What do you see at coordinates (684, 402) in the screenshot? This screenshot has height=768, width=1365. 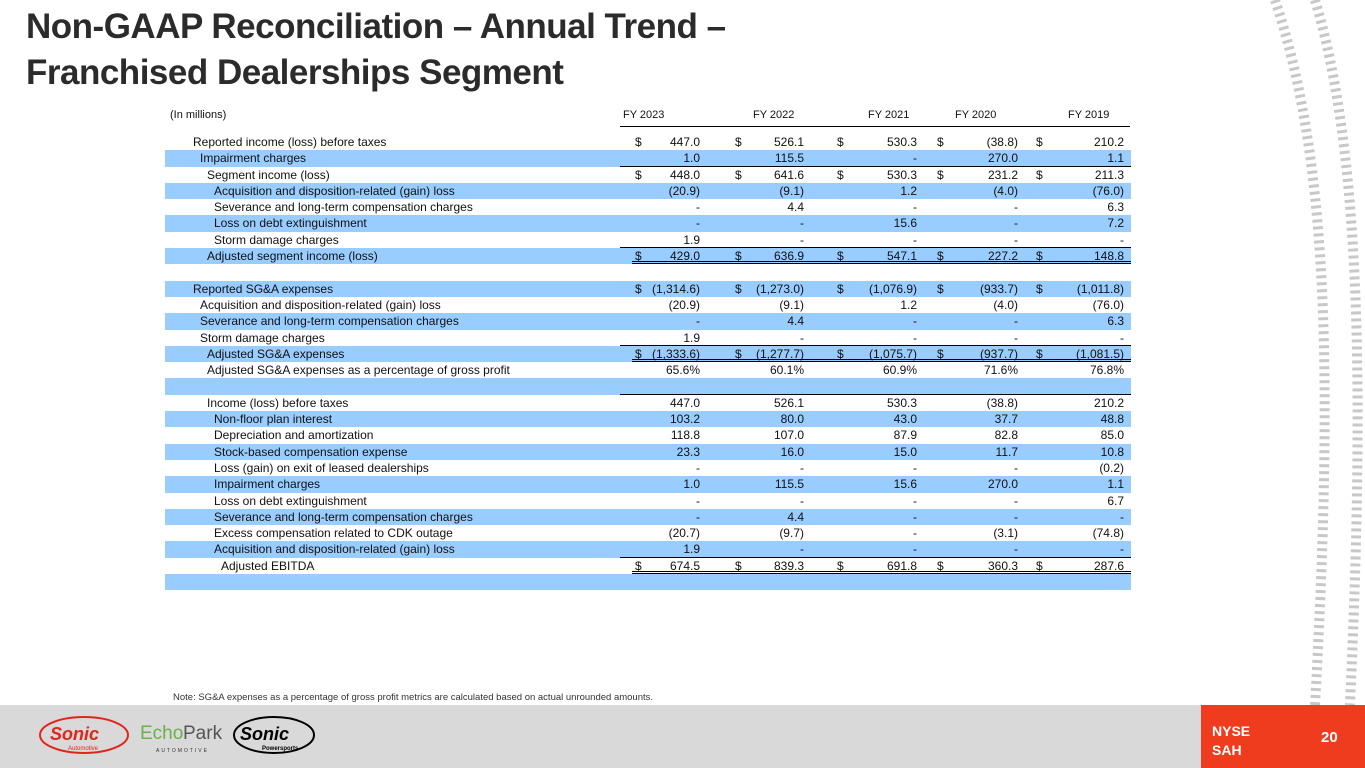 I see `cell-value: 447.0` at bounding box center [684, 402].